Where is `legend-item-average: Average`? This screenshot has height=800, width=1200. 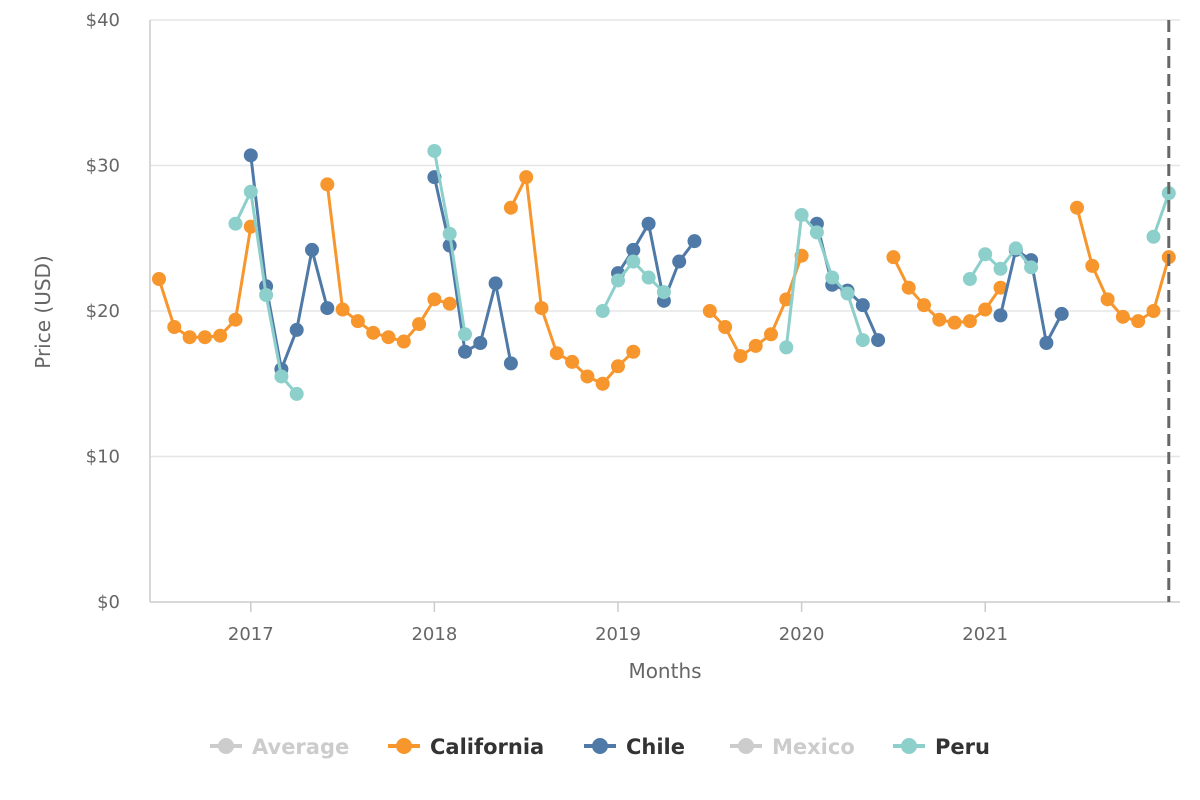
legend-item-average: Average is located at coordinates (279, 747).